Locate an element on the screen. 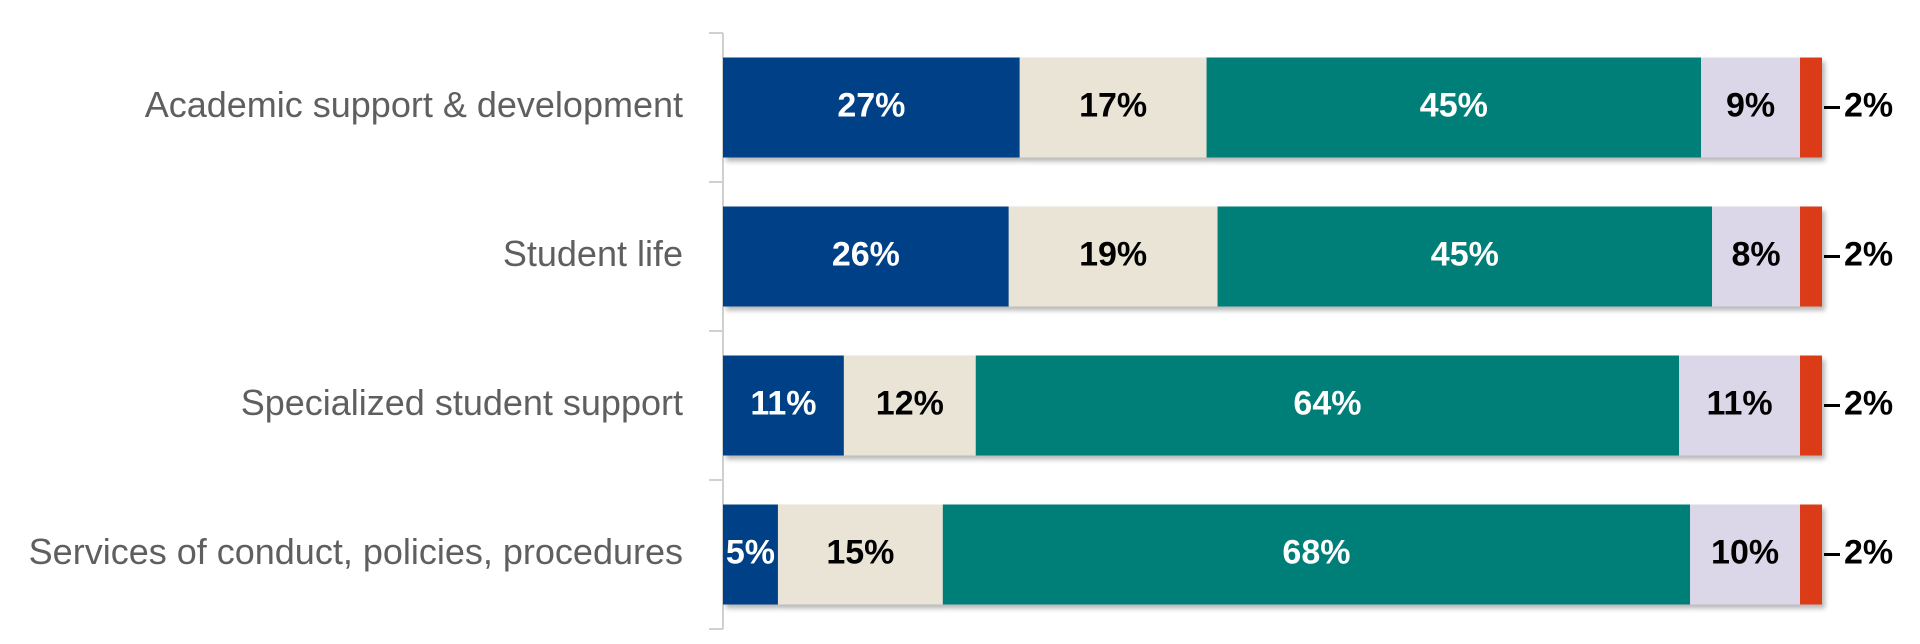 The width and height of the screenshot is (1920, 644). category-label: Academic support & development is located at coordinates (414, 104).